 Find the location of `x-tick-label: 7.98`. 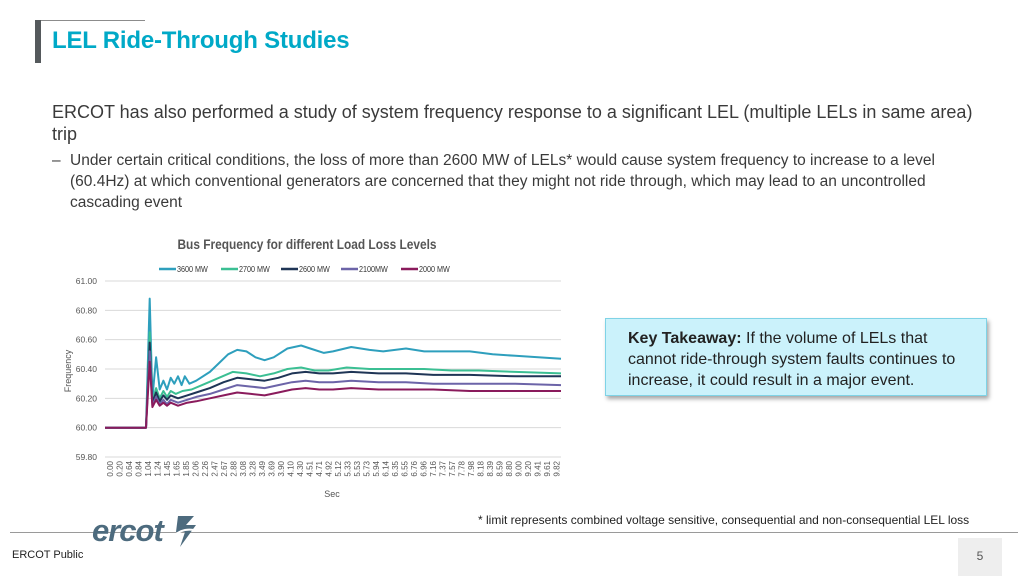

x-tick-label: 7.98 is located at coordinates (471, 468).